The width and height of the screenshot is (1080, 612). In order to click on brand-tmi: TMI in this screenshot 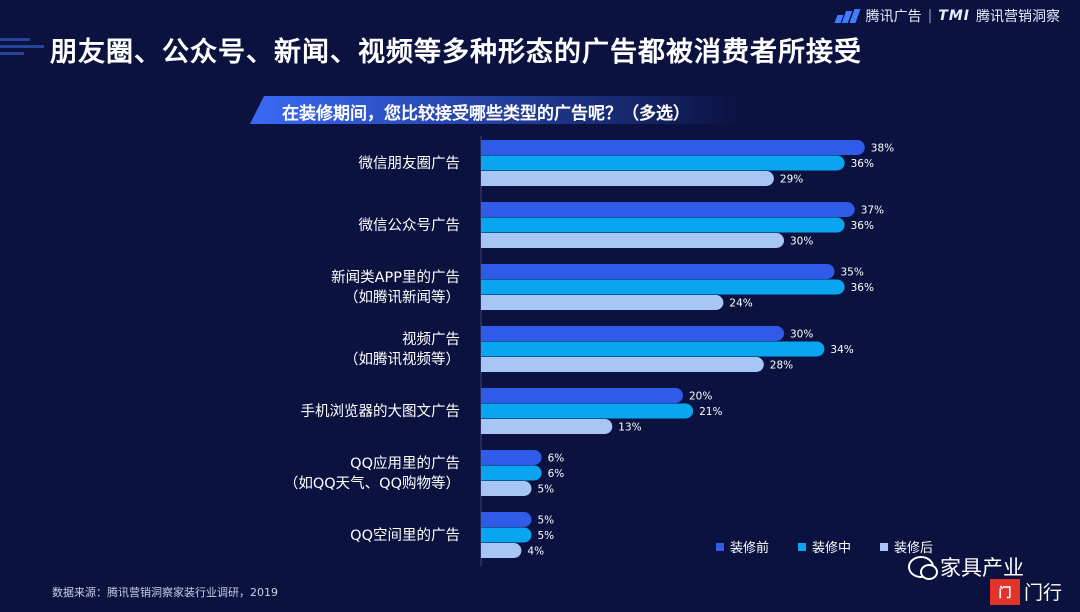, I will do `click(954, 16)`.